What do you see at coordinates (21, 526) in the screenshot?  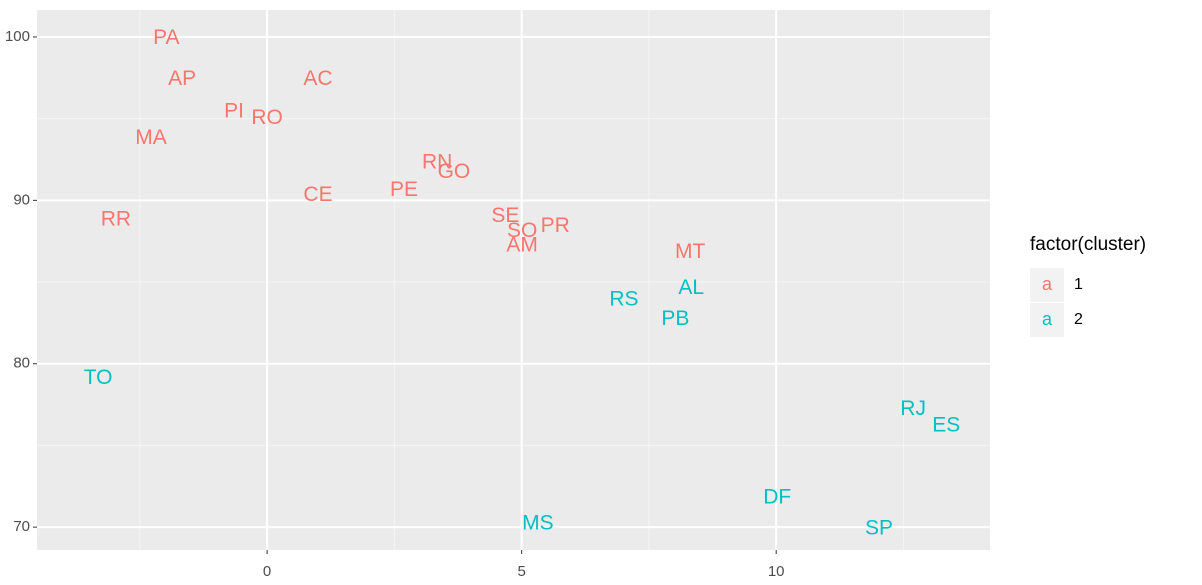 I see `y-tick-label: 70` at bounding box center [21, 526].